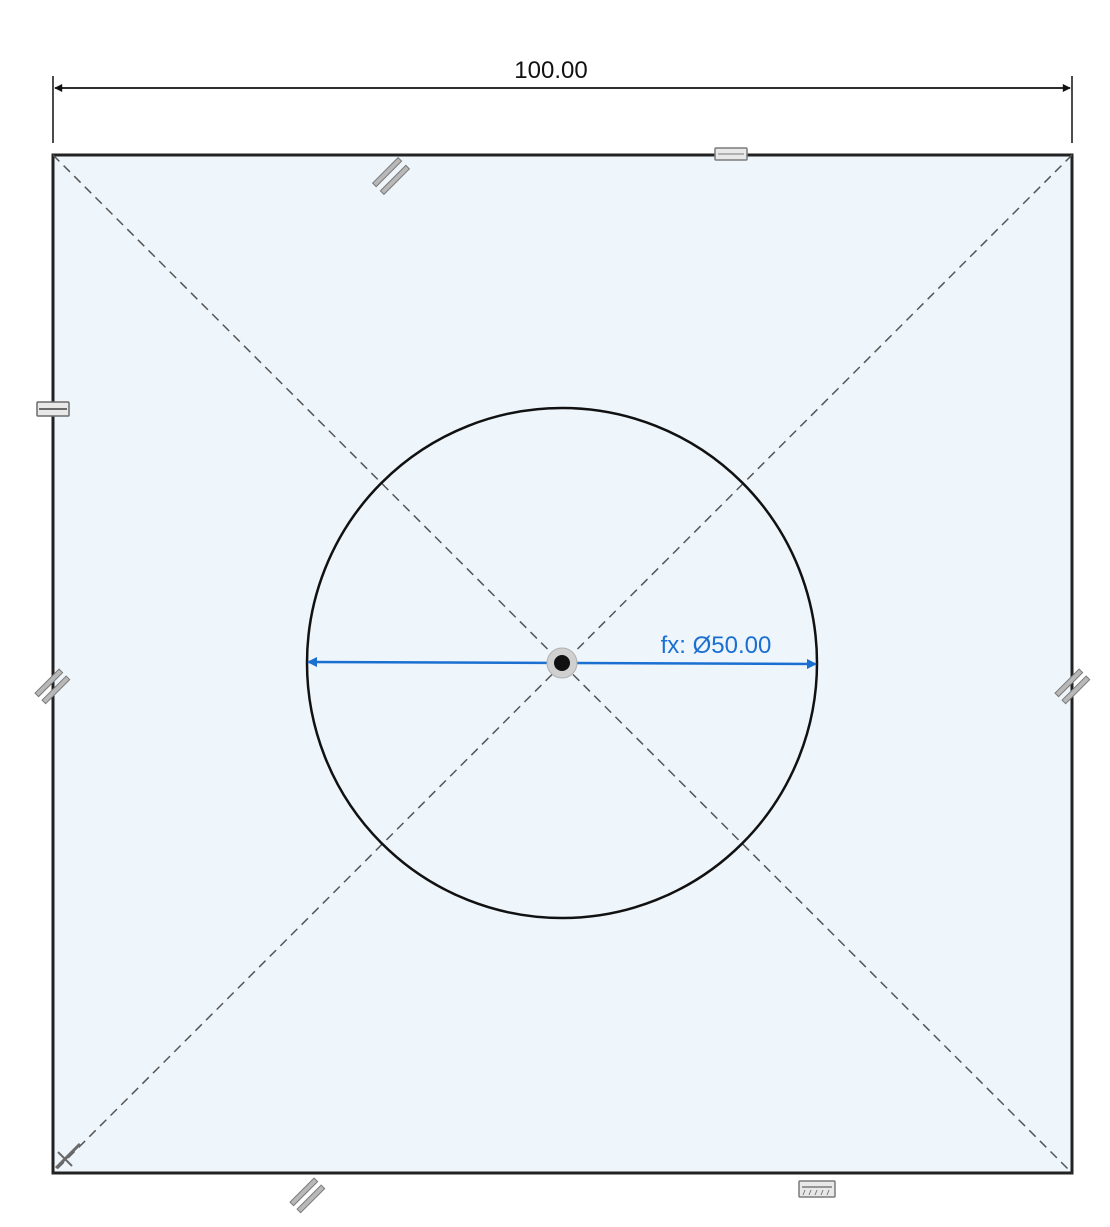 This screenshot has width=1110, height=1227. I want to click on center-point, so click(562, 663).